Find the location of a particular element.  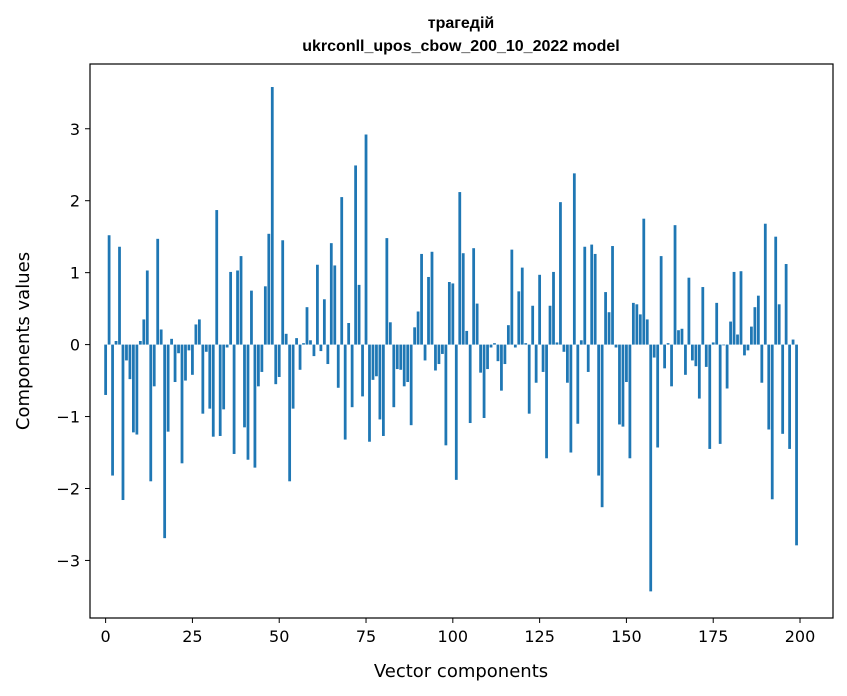

y-tick-label: −3 is located at coordinates (68, 560).